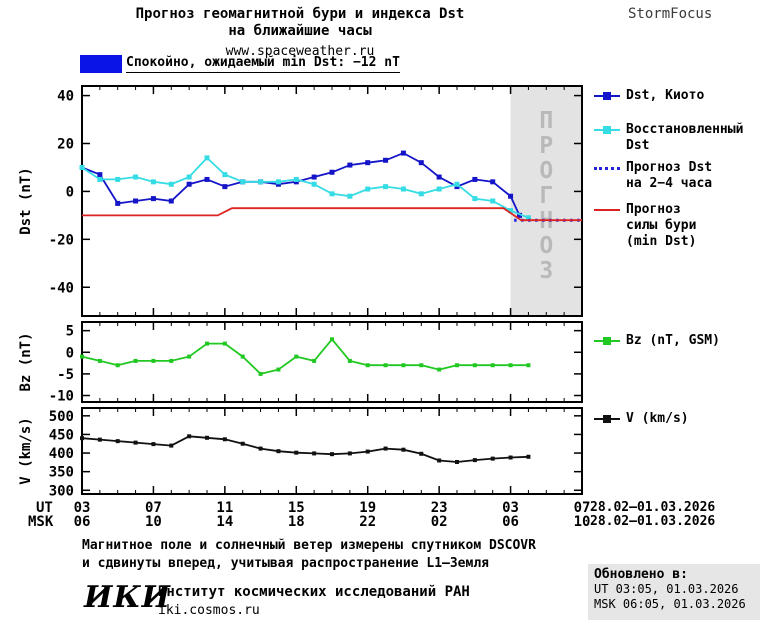 Image resolution: width=760 pixels, height=620 pixels. What do you see at coordinates (657, 341) in the screenshot?
I see `legend-bz: Bz (nT, GSM)` at bounding box center [657, 341].